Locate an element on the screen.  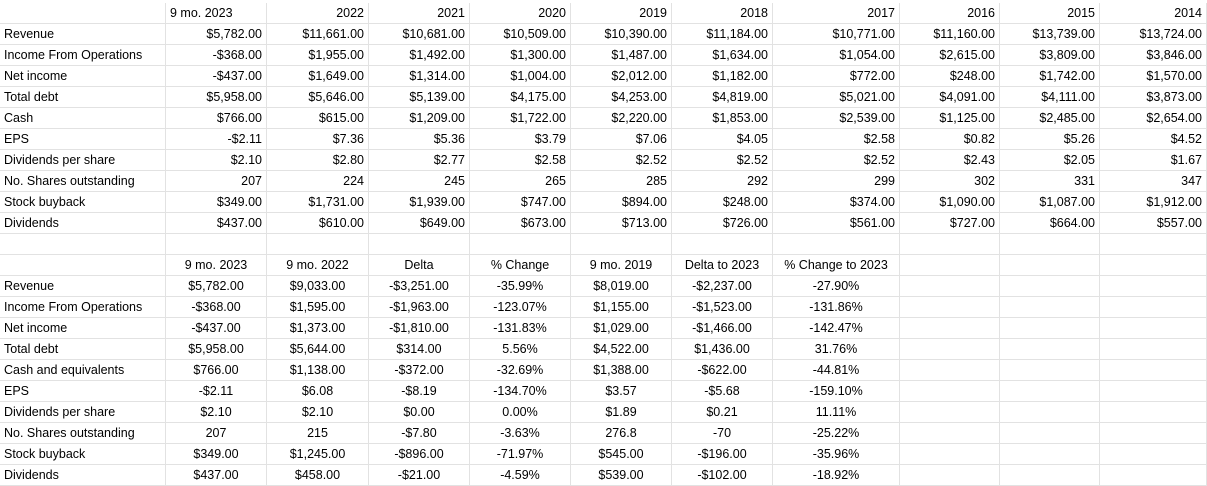
value-cell: 224 is located at coordinates (318, 181).